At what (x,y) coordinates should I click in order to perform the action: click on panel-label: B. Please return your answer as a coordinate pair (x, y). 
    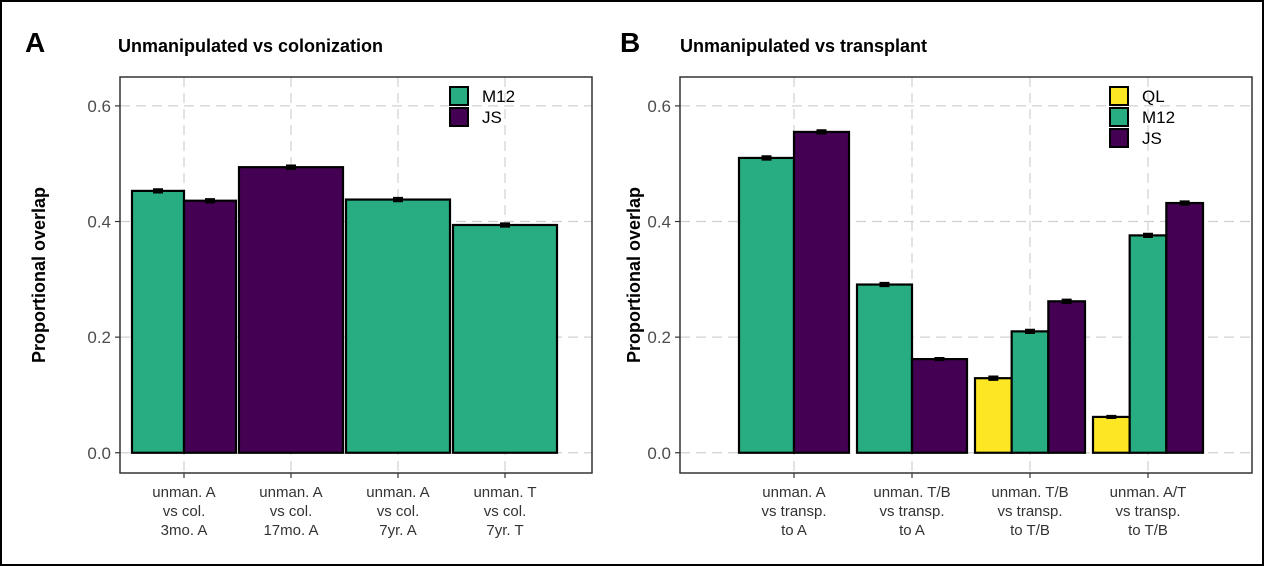
    Looking at the image, I should click on (630, 42).